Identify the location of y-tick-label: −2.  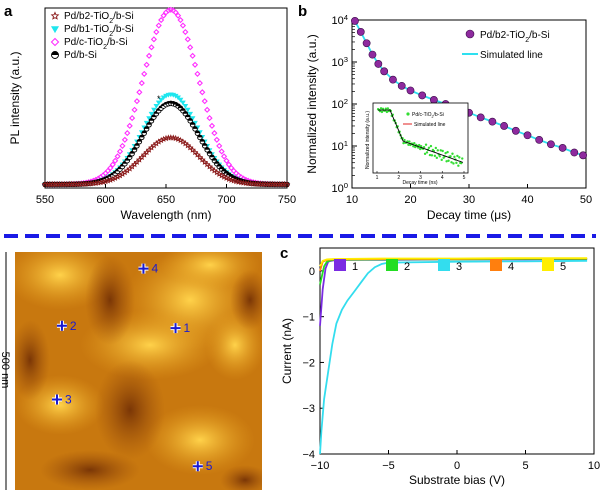
(308, 363).